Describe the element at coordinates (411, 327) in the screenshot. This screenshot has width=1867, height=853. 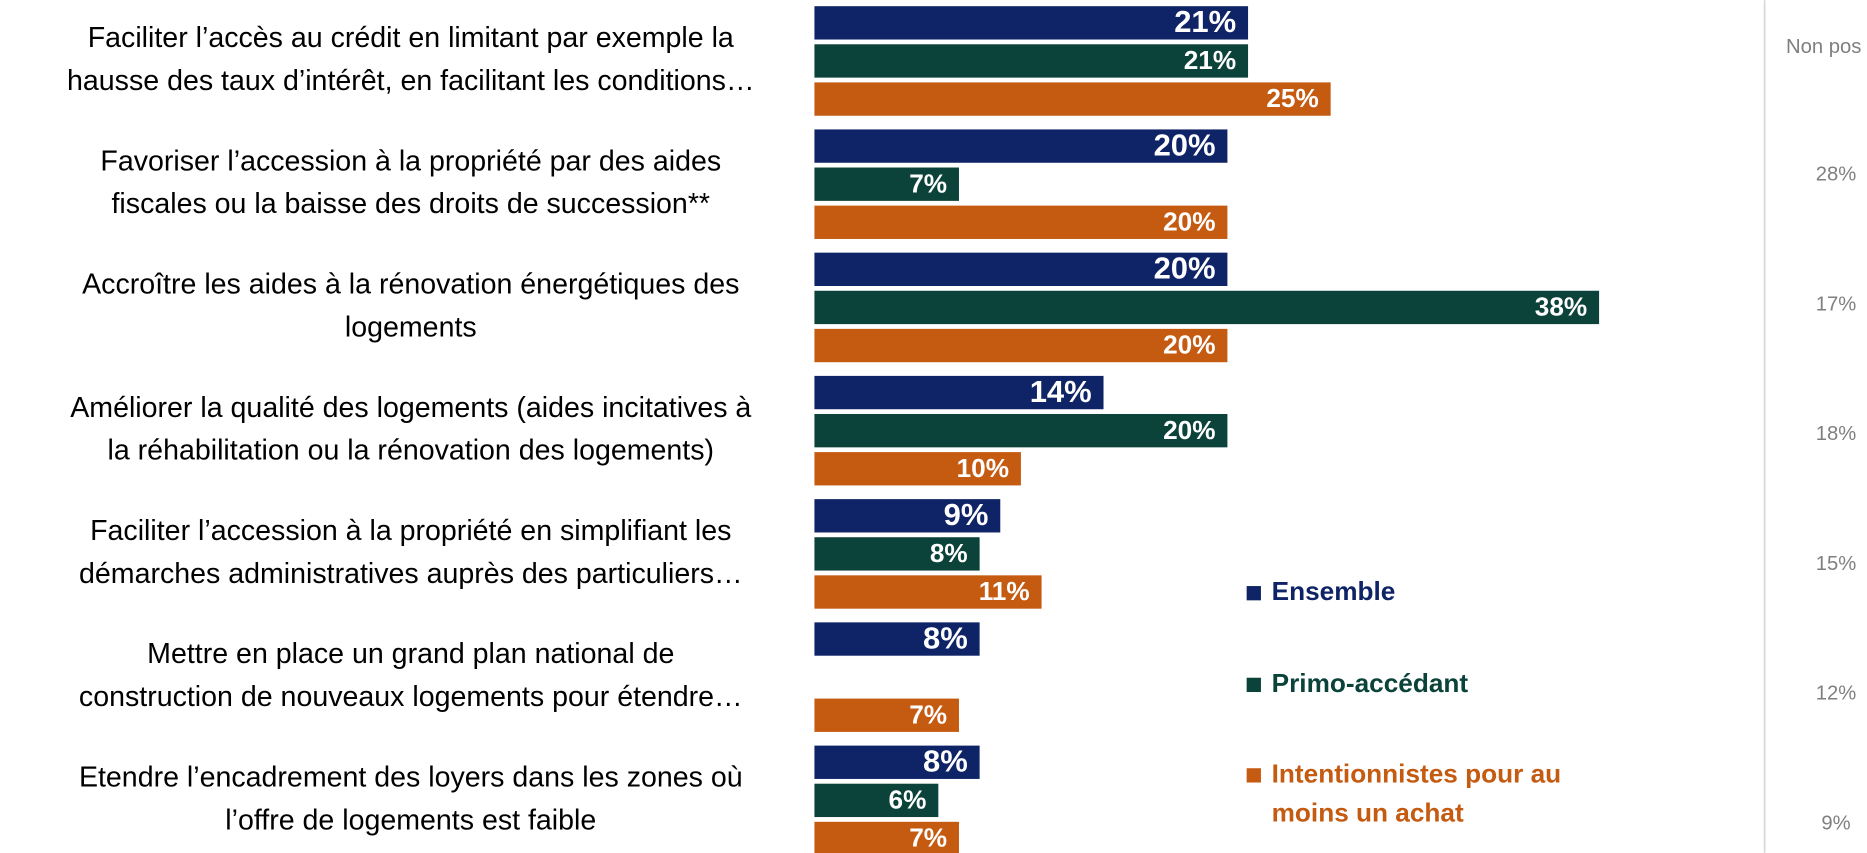
I see `category-label: logements` at that location.